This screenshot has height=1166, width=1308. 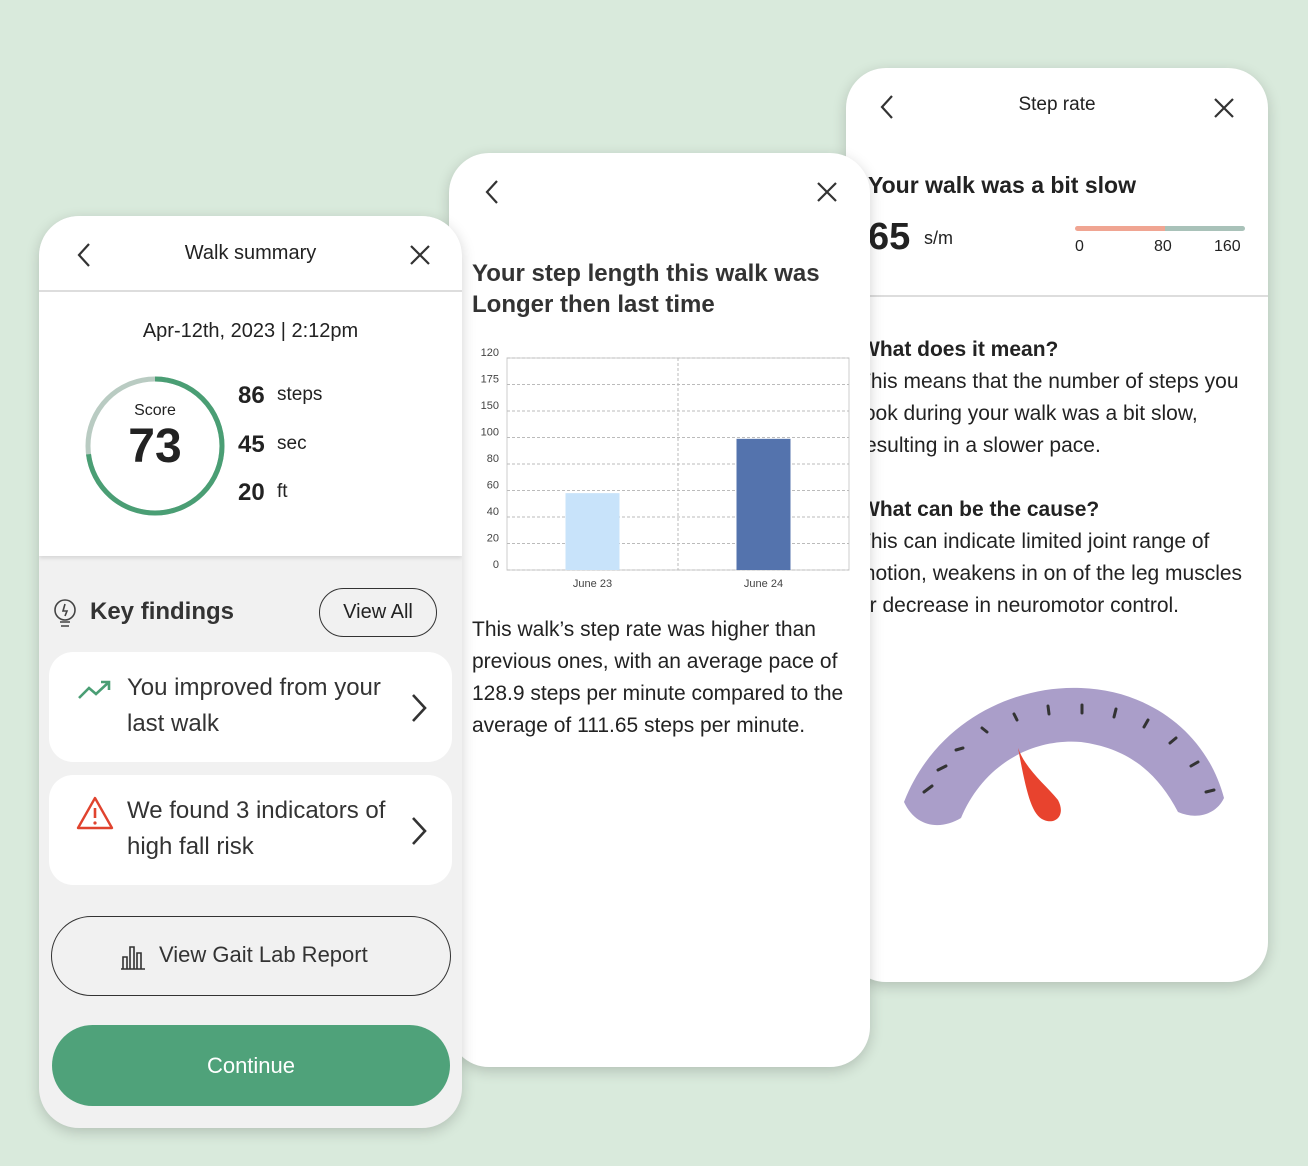 I want to click on y-tick-label: 40, so click(x=493, y=512).